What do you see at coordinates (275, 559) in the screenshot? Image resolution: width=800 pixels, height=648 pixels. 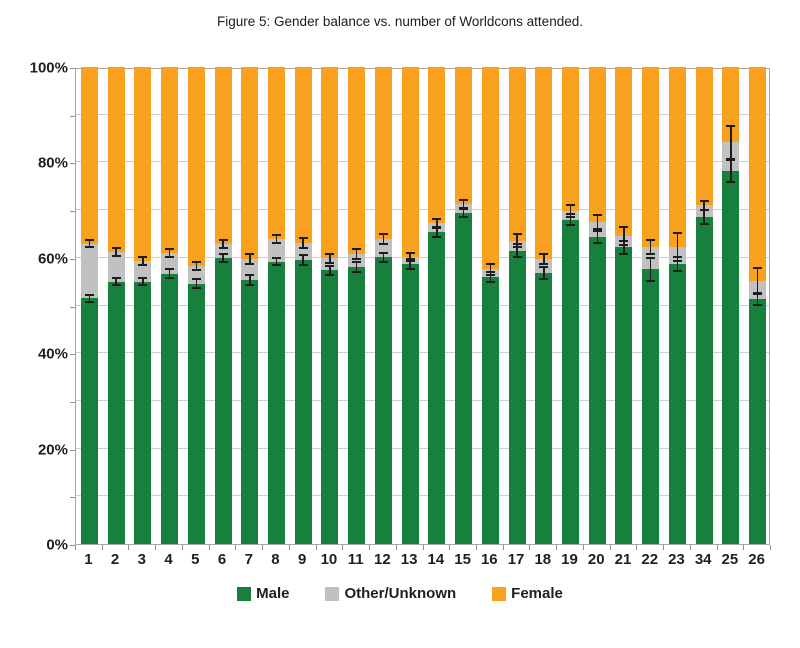 I see `x-category-label: 8` at bounding box center [275, 559].